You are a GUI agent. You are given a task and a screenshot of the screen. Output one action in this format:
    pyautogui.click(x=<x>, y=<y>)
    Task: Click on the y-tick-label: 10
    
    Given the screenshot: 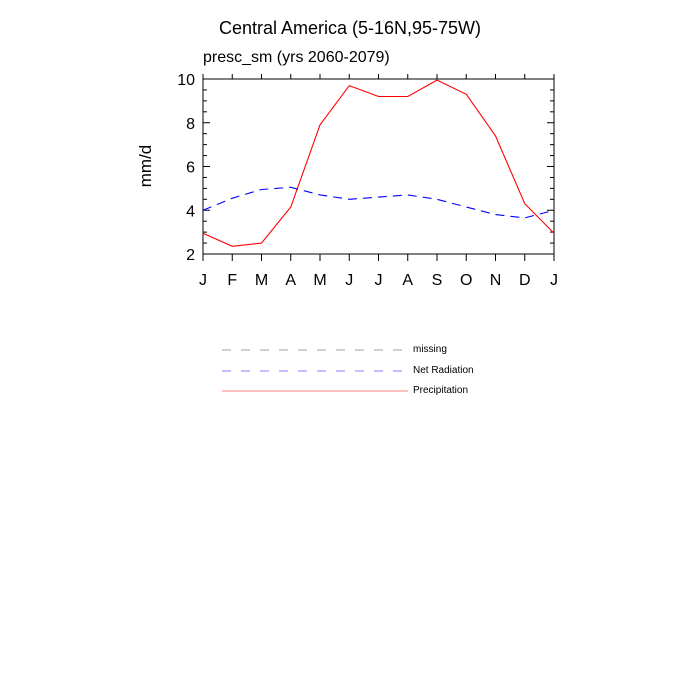 What is the action you would take?
    pyautogui.click(x=186, y=80)
    